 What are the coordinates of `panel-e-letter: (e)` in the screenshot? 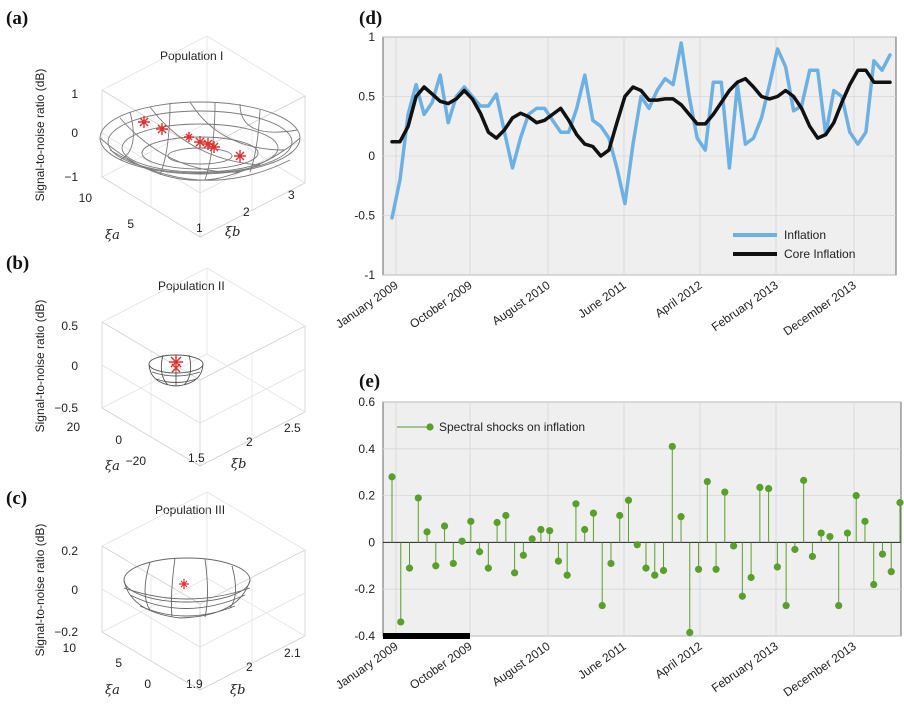 It's located at (369, 381).